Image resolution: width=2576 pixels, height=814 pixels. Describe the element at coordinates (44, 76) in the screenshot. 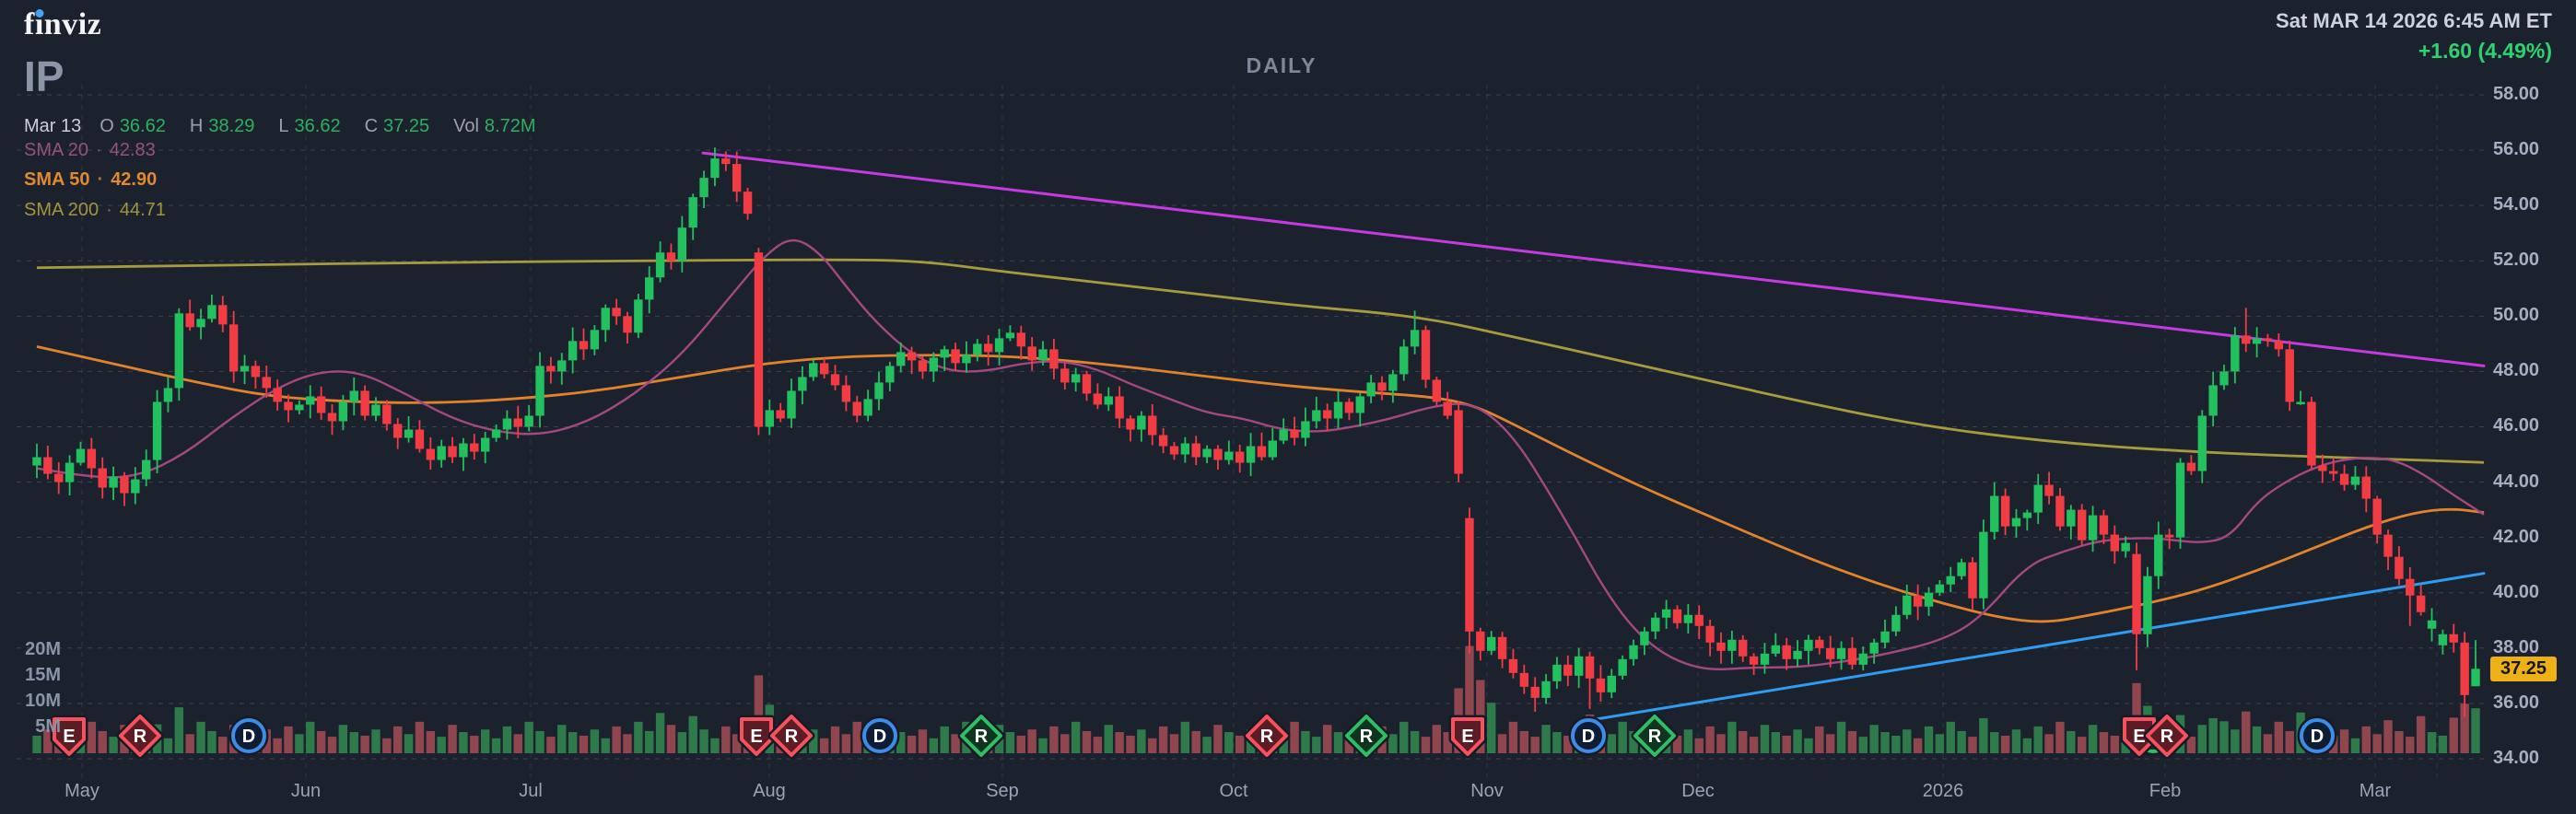

I see `ticker-symbol: IP` at that location.